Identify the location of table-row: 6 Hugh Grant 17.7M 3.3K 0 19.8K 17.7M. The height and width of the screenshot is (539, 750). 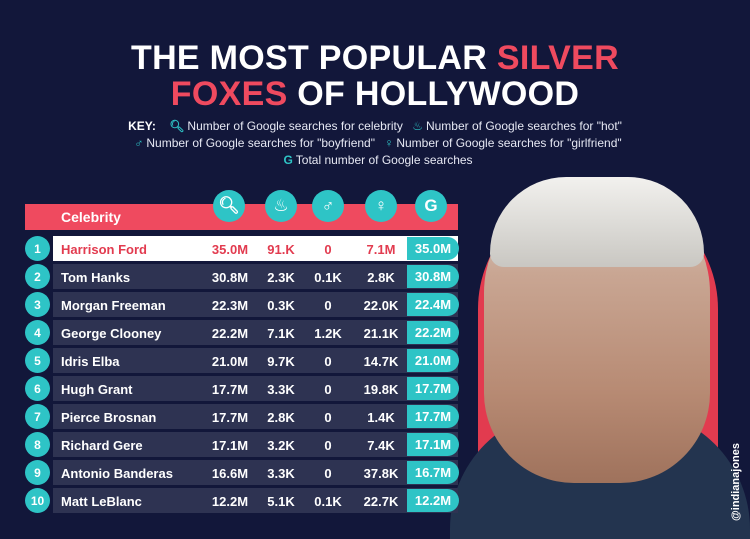
(242, 388).